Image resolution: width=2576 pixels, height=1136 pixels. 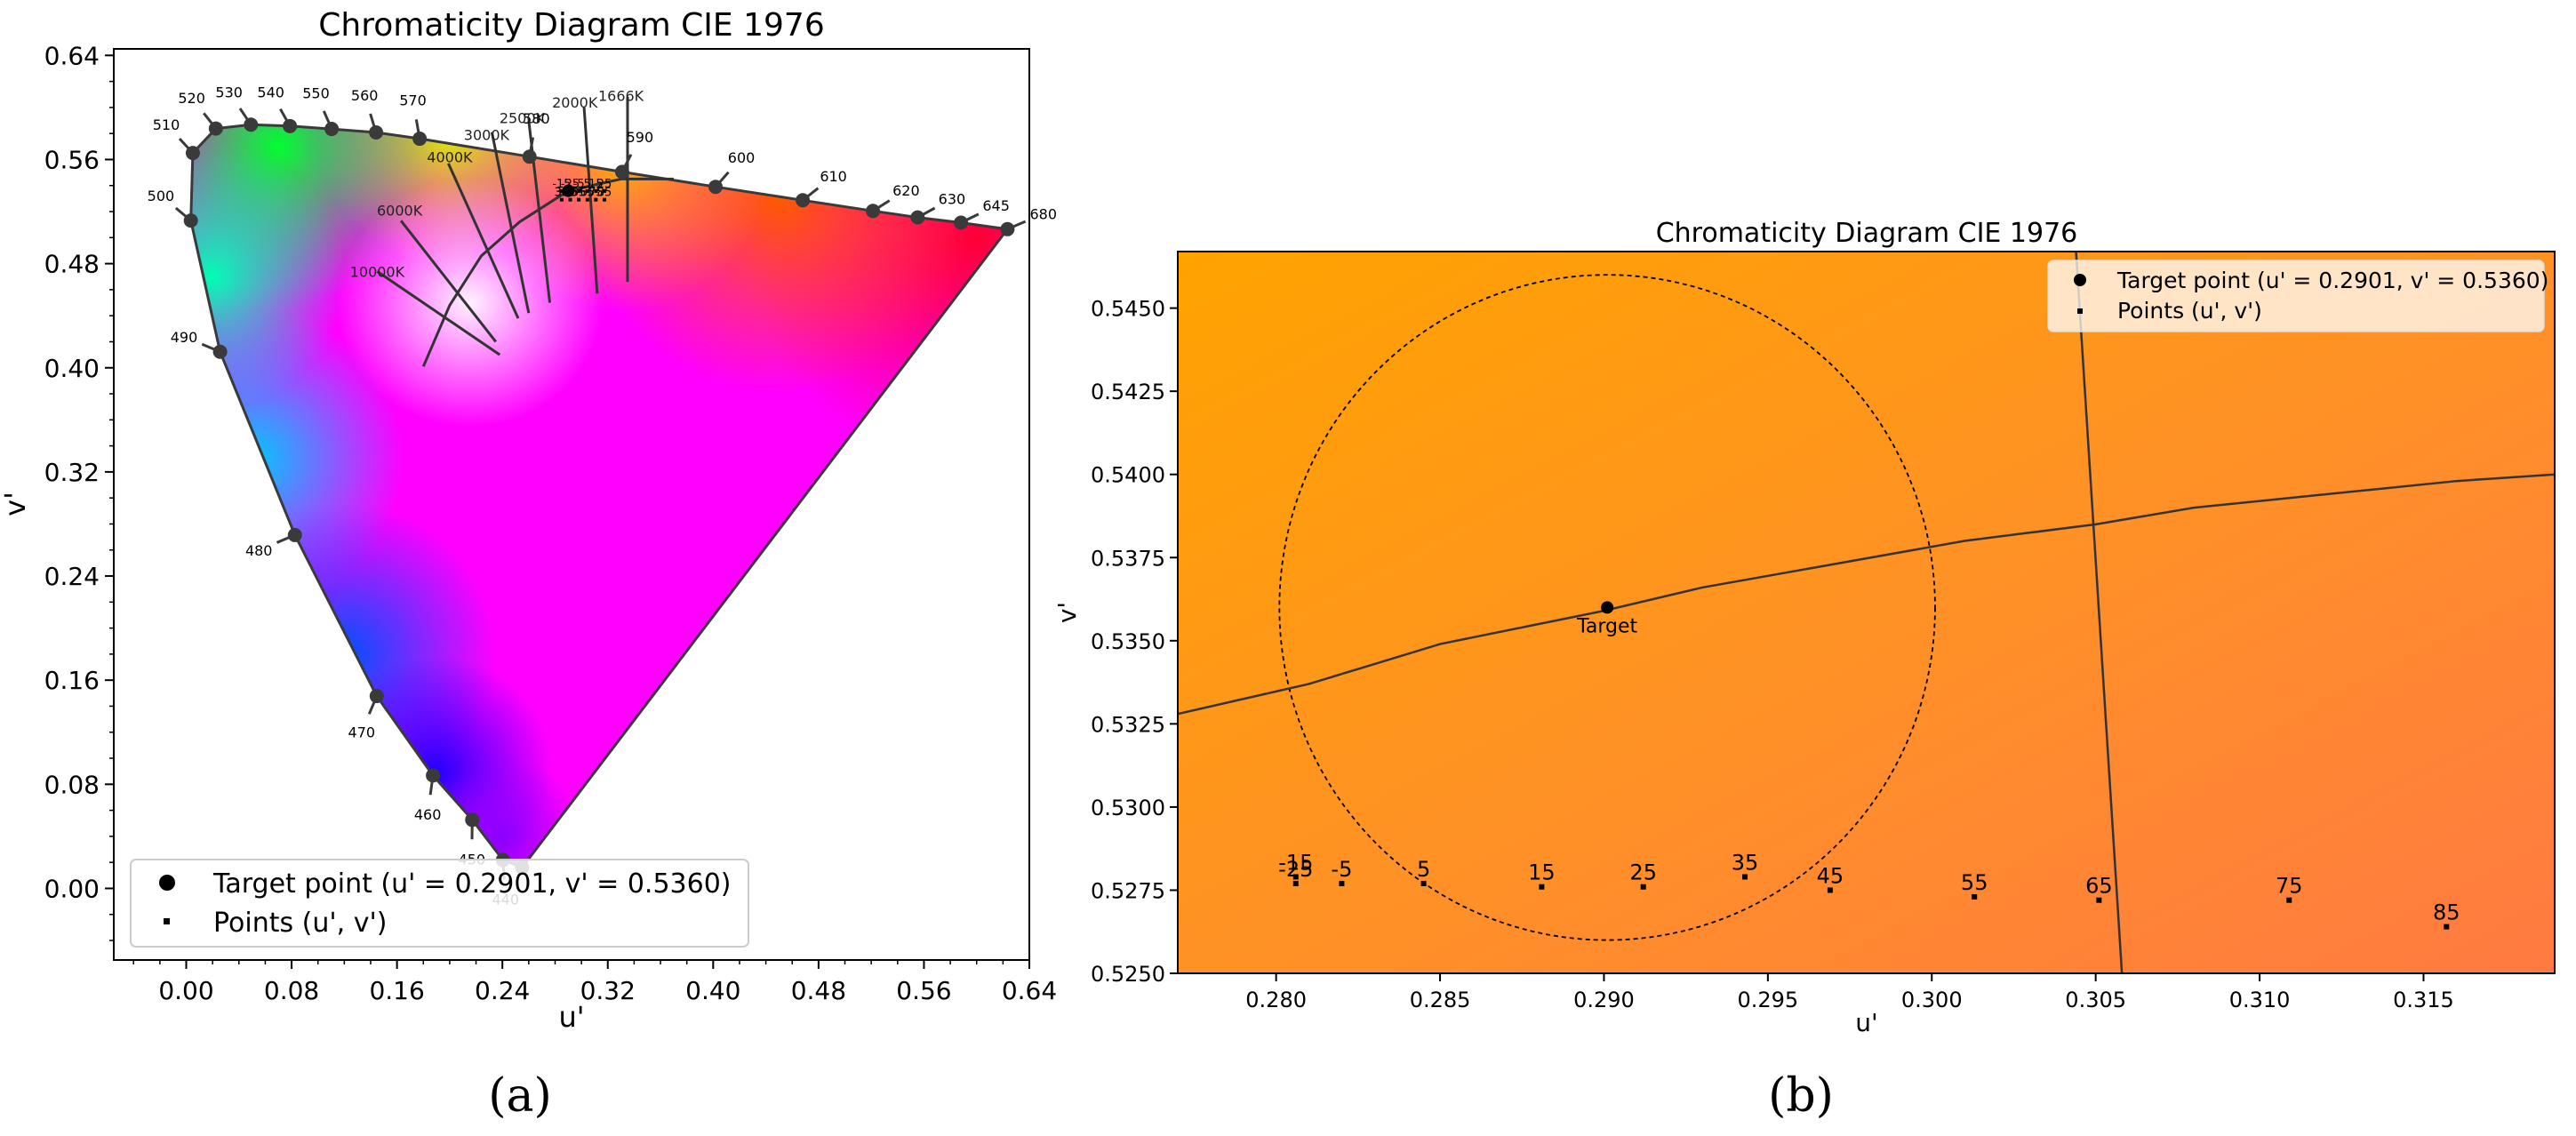 What do you see at coordinates (472, 884) in the screenshot?
I see `panel-a-legend-target-label: Target point (u' = 0.2901, v' = 0.5360)` at bounding box center [472, 884].